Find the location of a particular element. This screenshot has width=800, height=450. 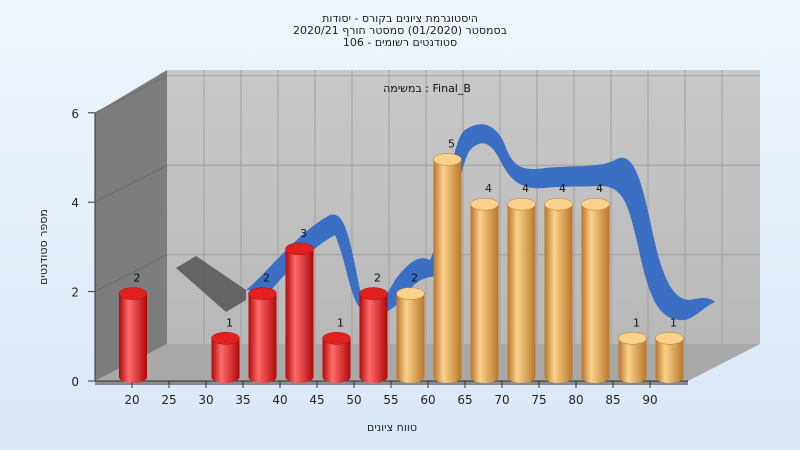

bar-label-12: 1 is located at coordinates (636, 322).